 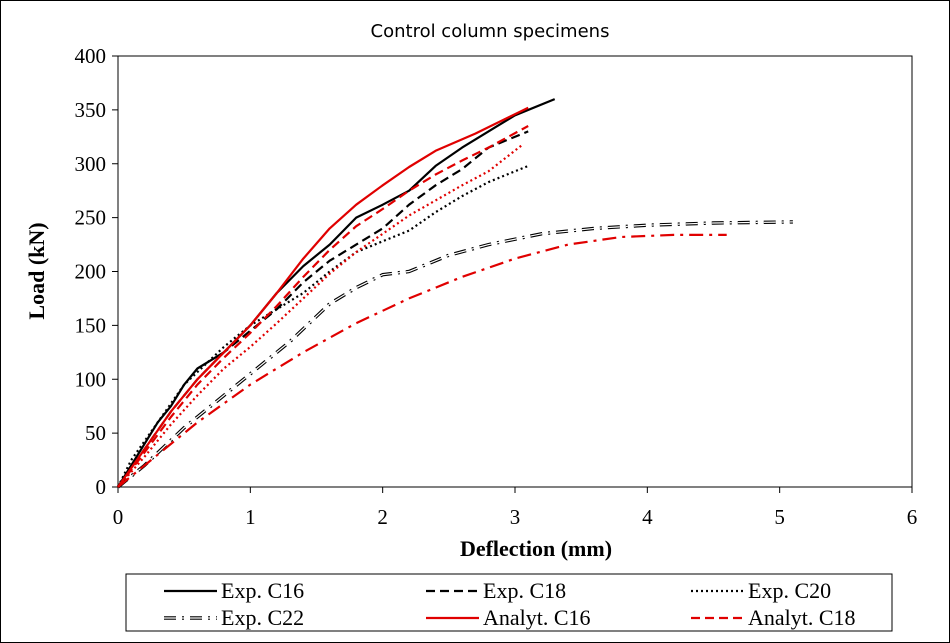 I want to click on x-axis: 0 1 2 3 4 5 6, so click(x=515, y=508).